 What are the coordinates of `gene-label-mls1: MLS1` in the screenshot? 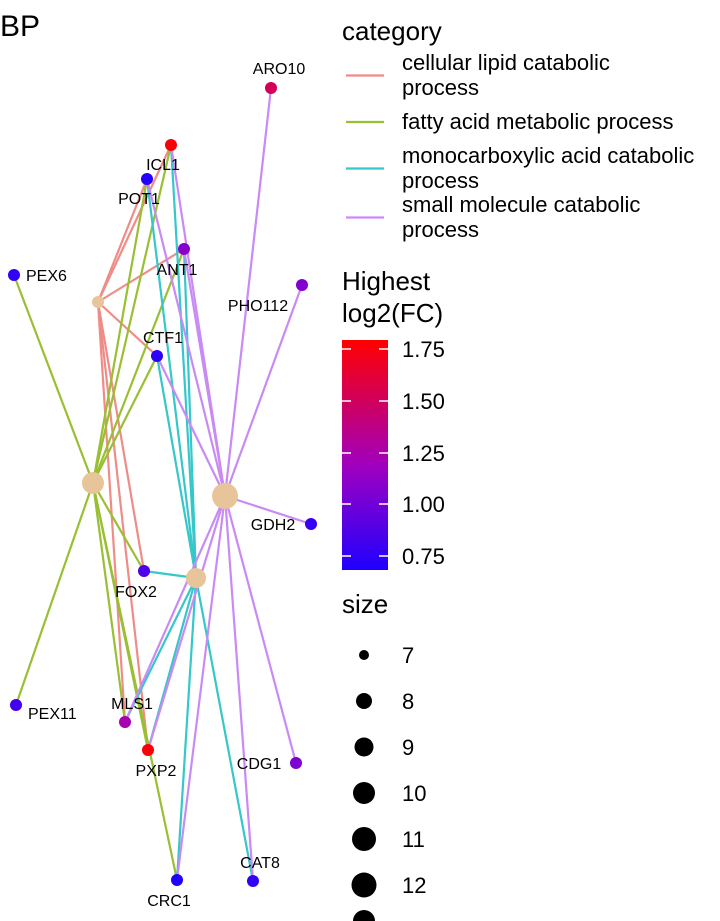 It's located at (132, 704).